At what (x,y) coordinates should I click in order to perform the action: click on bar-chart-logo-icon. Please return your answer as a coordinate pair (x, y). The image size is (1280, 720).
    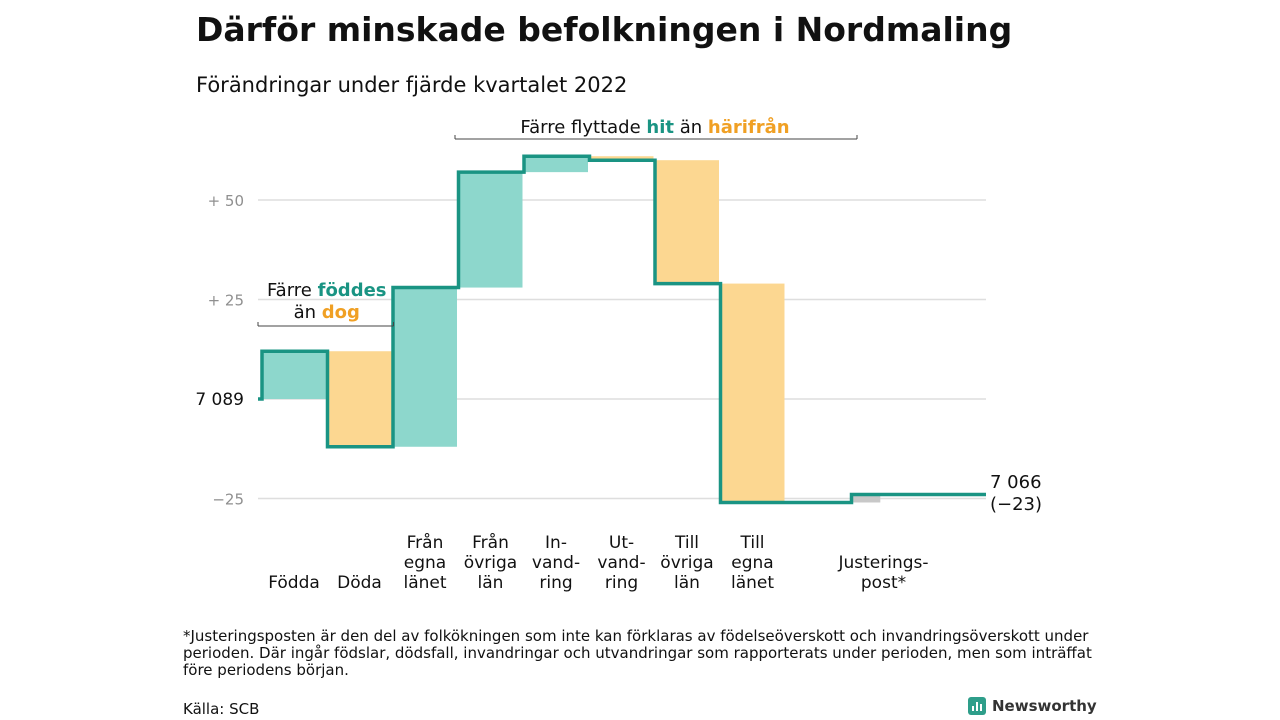
    Looking at the image, I should click on (977, 706).